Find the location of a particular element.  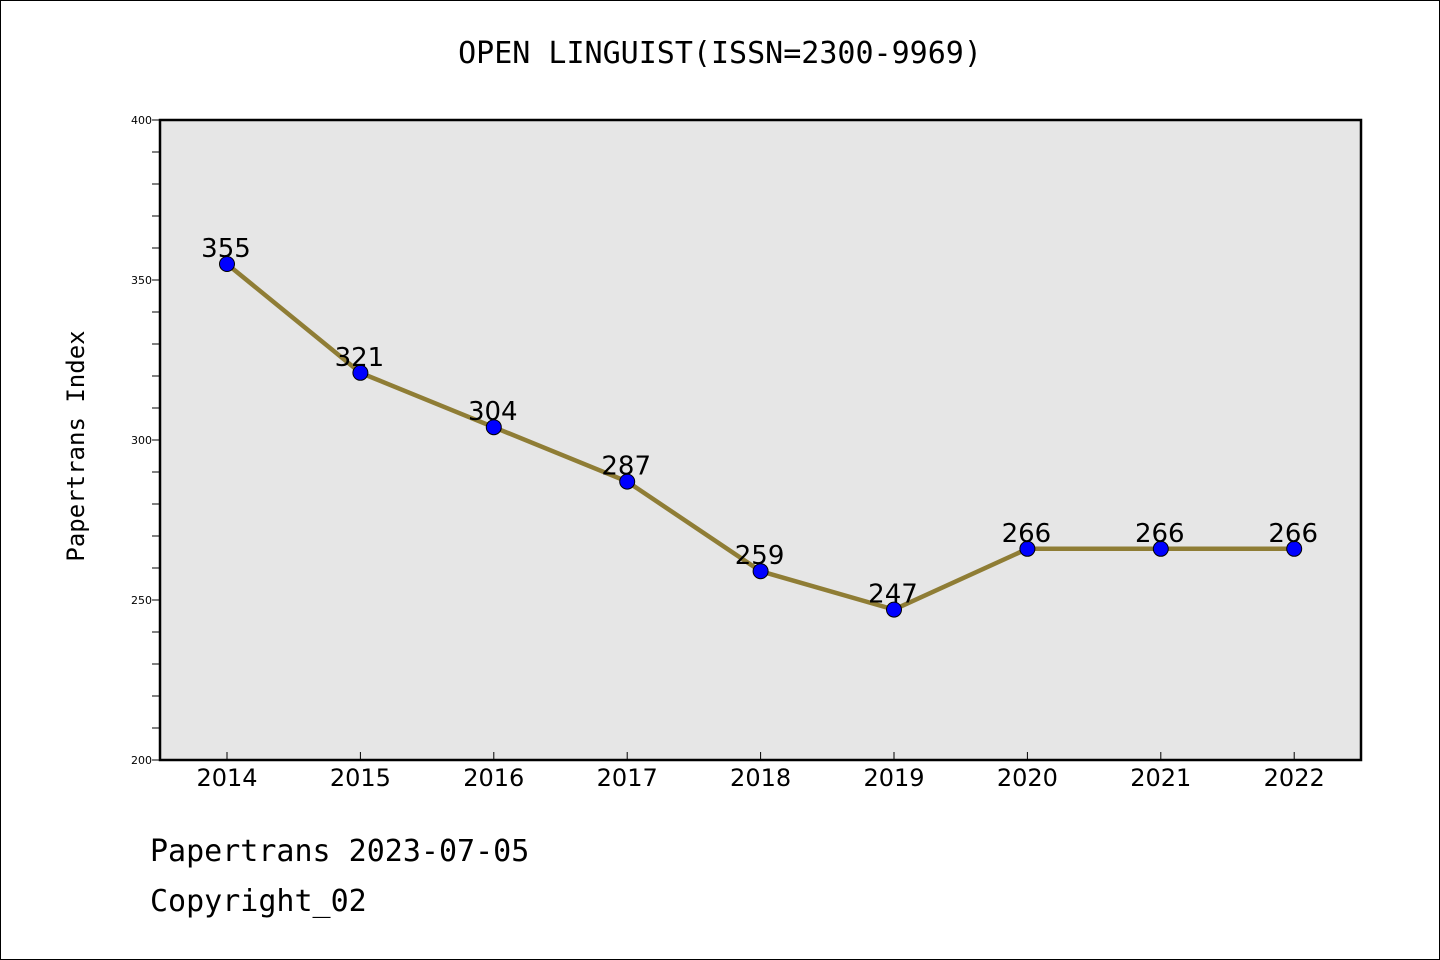

footer-source-date: Papertrans 2023-07-05 is located at coordinates (340, 851).